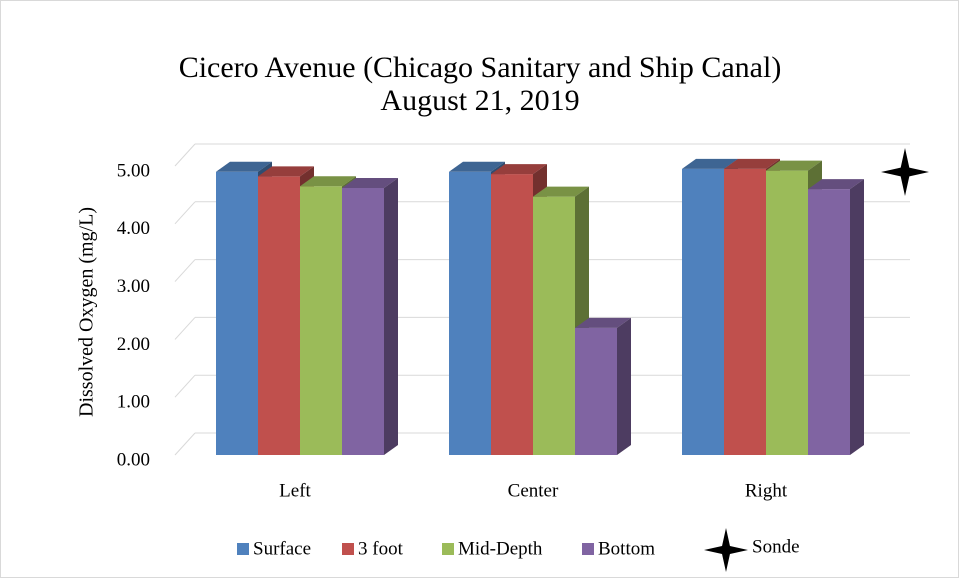 This screenshot has width=959, height=578. I want to click on x-tick-label: Right, so click(766, 490).